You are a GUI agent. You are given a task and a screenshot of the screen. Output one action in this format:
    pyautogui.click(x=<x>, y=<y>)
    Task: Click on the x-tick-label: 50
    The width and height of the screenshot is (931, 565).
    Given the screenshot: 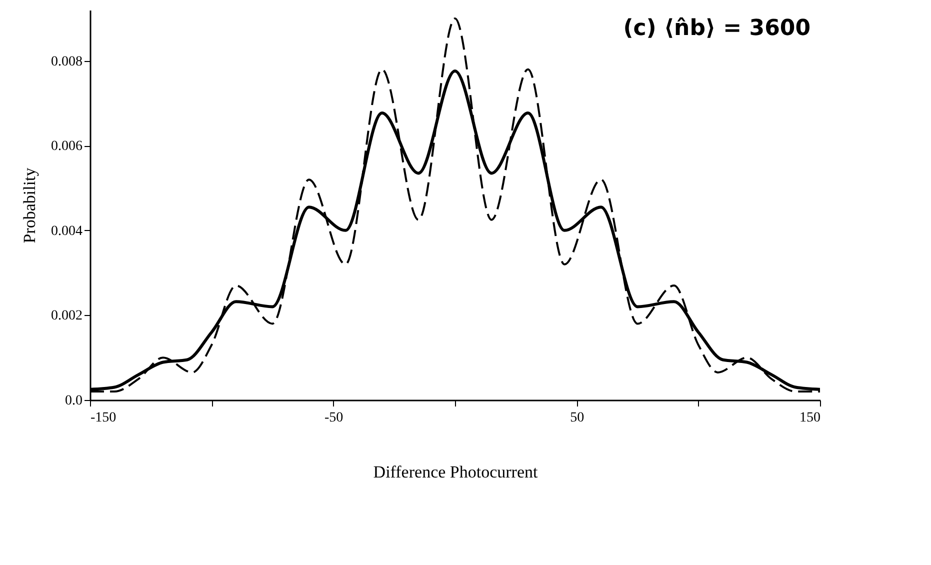 What is the action you would take?
    pyautogui.click(x=577, y=418)
    